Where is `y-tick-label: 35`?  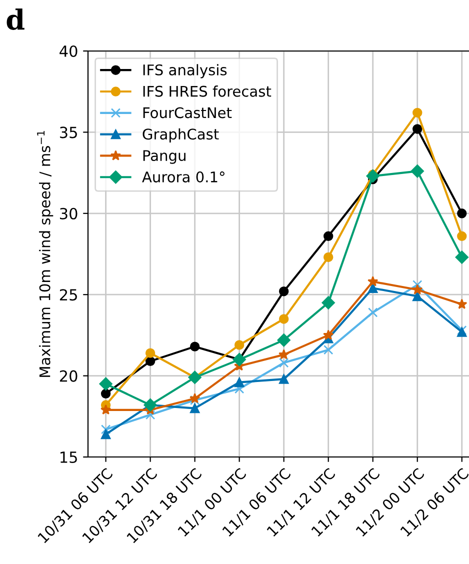
y-tick-label: 35 is located at coordinates (68, 132).